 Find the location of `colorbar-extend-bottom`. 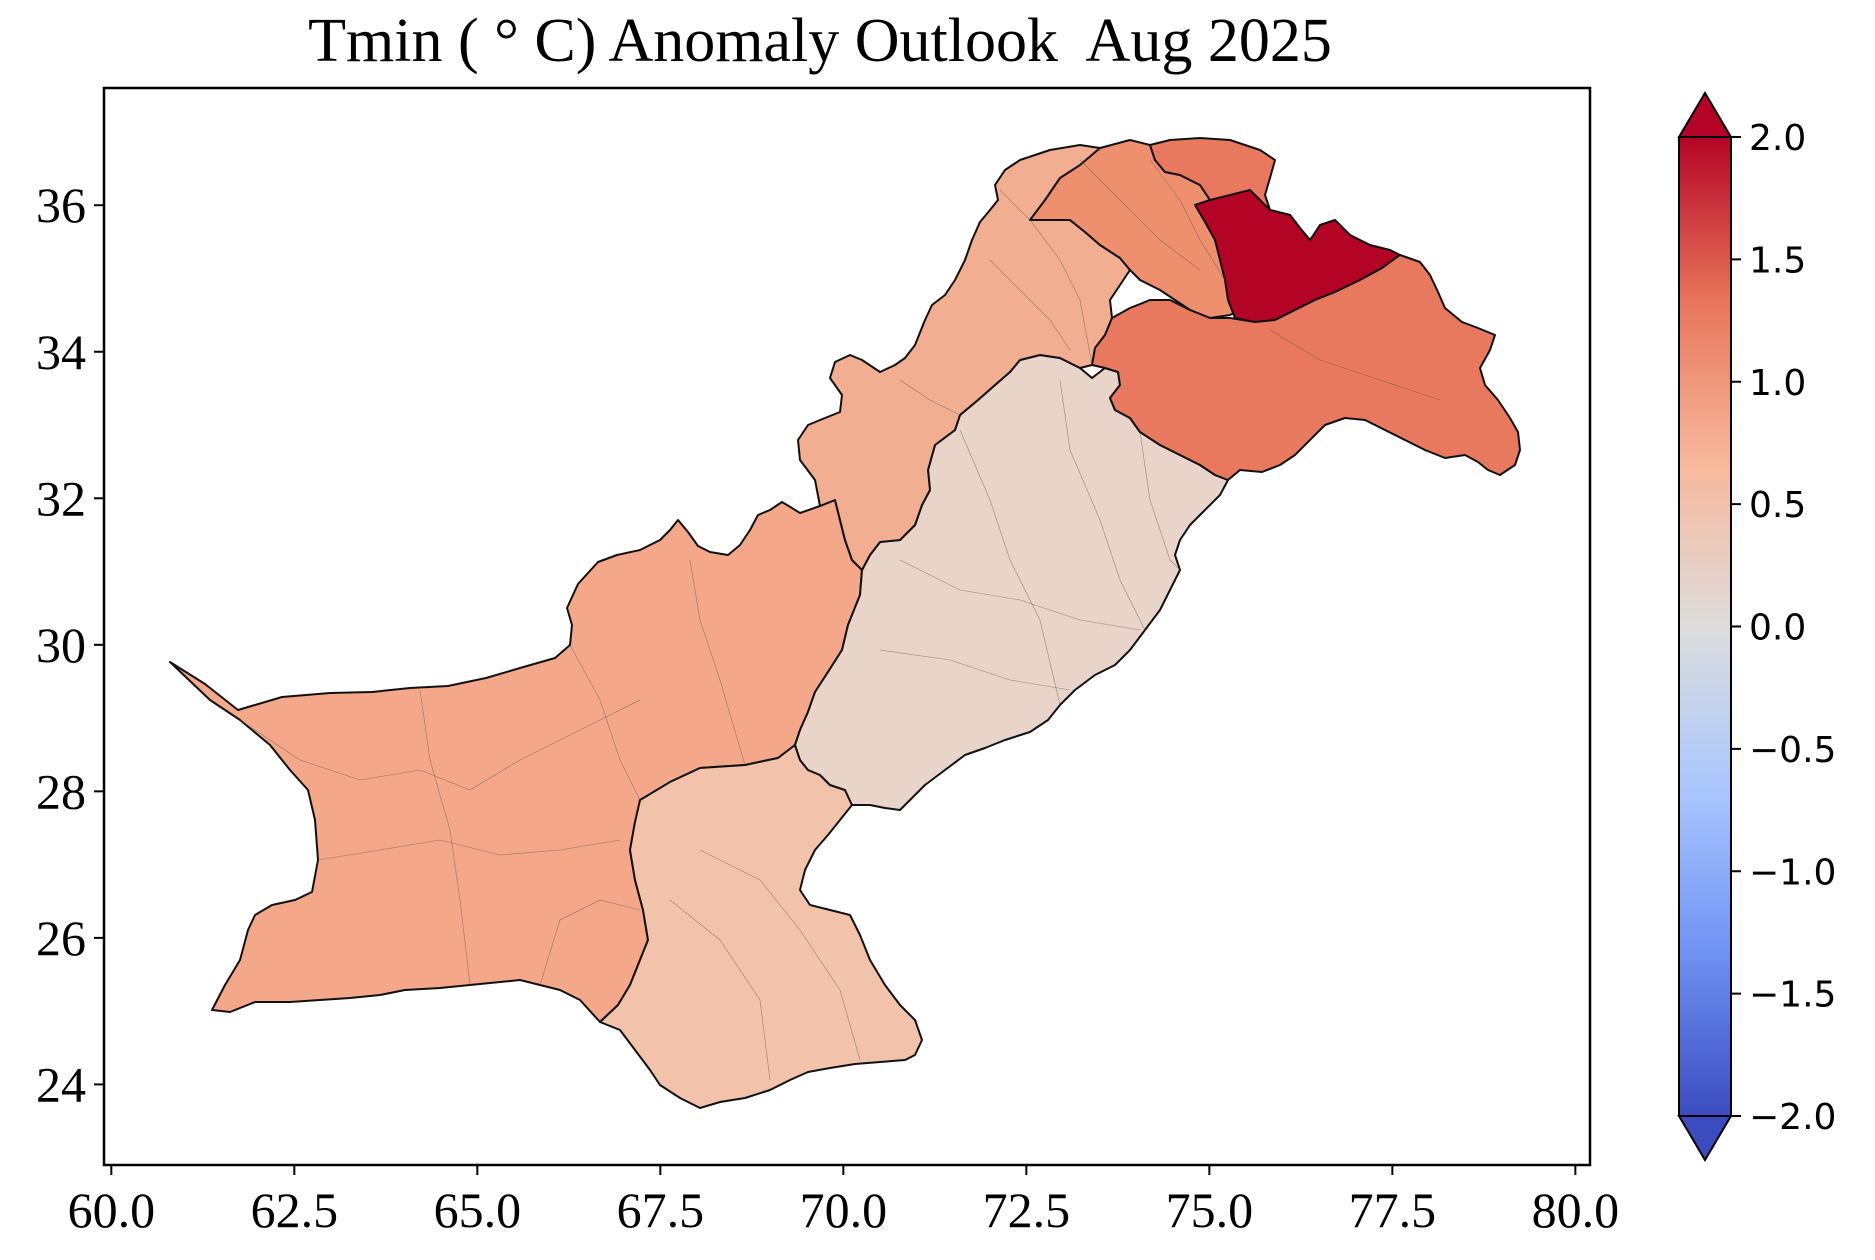

colorbar-extend-bottom is located at coordinates (1705, 1138).